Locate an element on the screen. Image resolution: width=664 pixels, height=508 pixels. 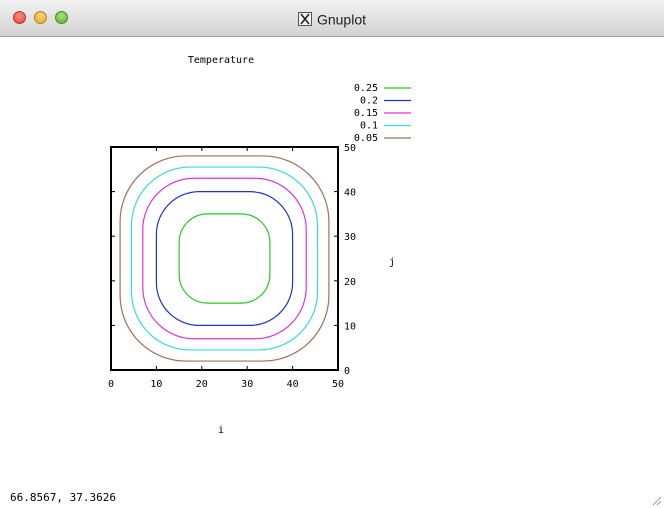
contour-line-0.1 is located at coordinates (224, 258).